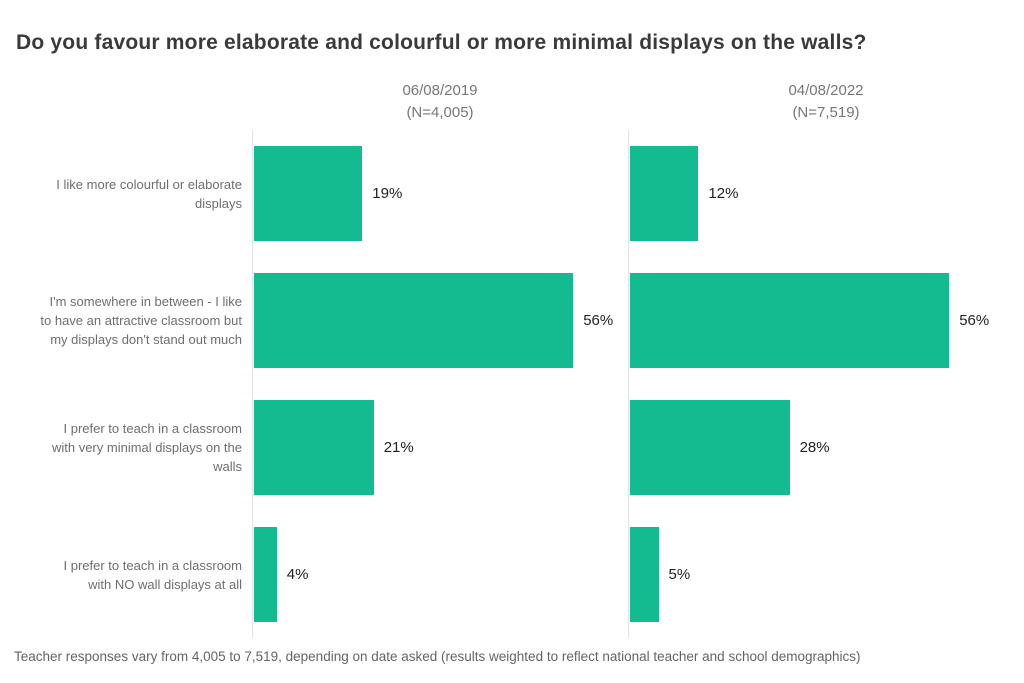 This screenshot has width=1024, height=683. I want to click on panel-header-2019: 06/08/2019 (N=4,005), so click(440, 93).